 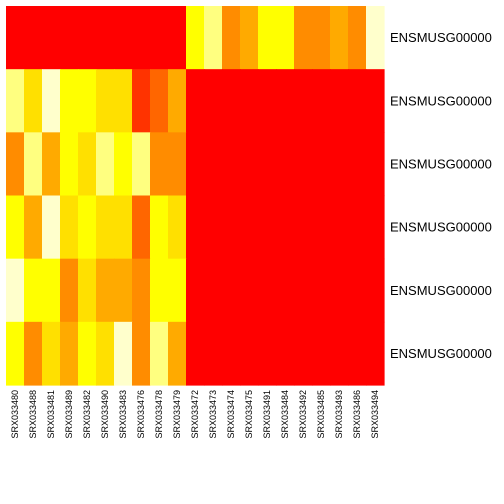 I want to click on heatmap-cell-r3-c19, so click(x=357, y=227).